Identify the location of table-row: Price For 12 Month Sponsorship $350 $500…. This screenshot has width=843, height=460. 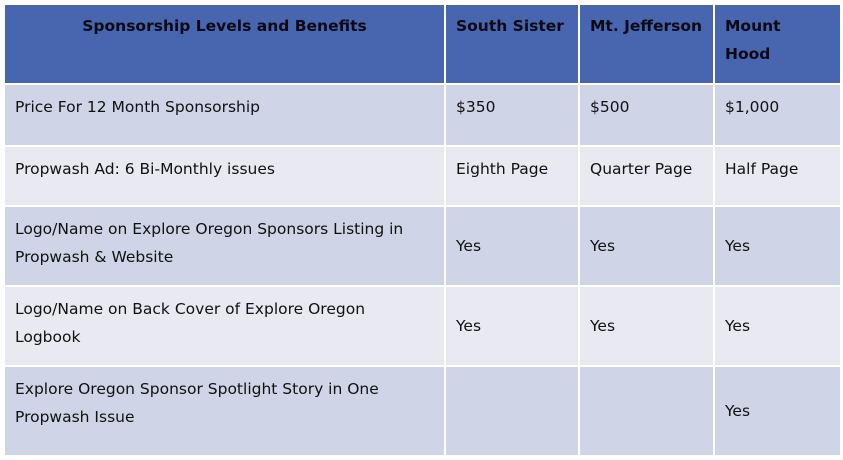
(422, 115).